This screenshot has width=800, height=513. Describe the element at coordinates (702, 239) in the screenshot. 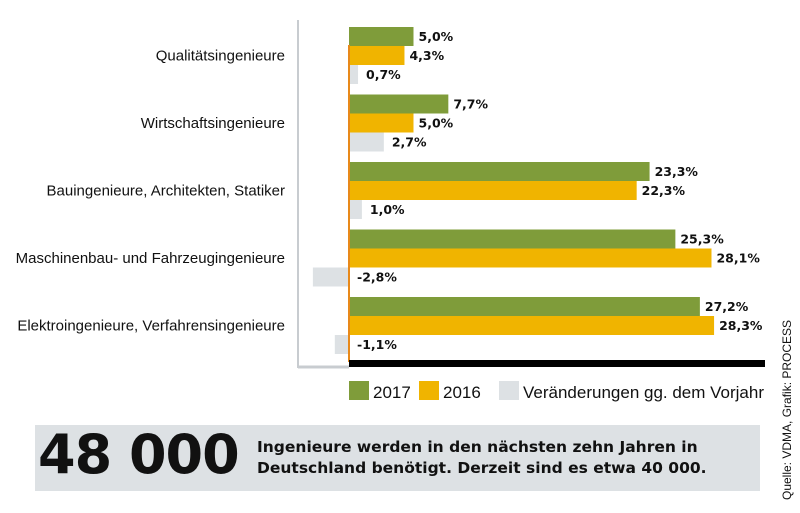

I see `data-label: 25,3%` at that location.